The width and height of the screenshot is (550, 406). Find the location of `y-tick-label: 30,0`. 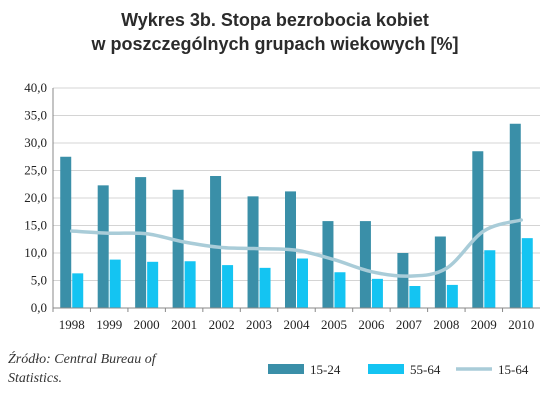

y-tick-label: 30,0 is located at coordinates (35, 142).